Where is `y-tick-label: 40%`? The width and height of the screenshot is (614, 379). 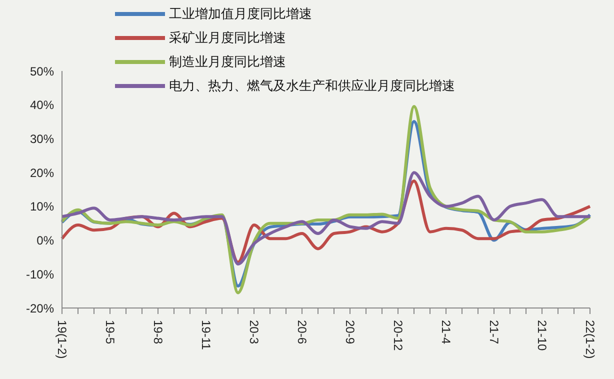 y-tick-label: 40% is located at coordinates (42, 105).